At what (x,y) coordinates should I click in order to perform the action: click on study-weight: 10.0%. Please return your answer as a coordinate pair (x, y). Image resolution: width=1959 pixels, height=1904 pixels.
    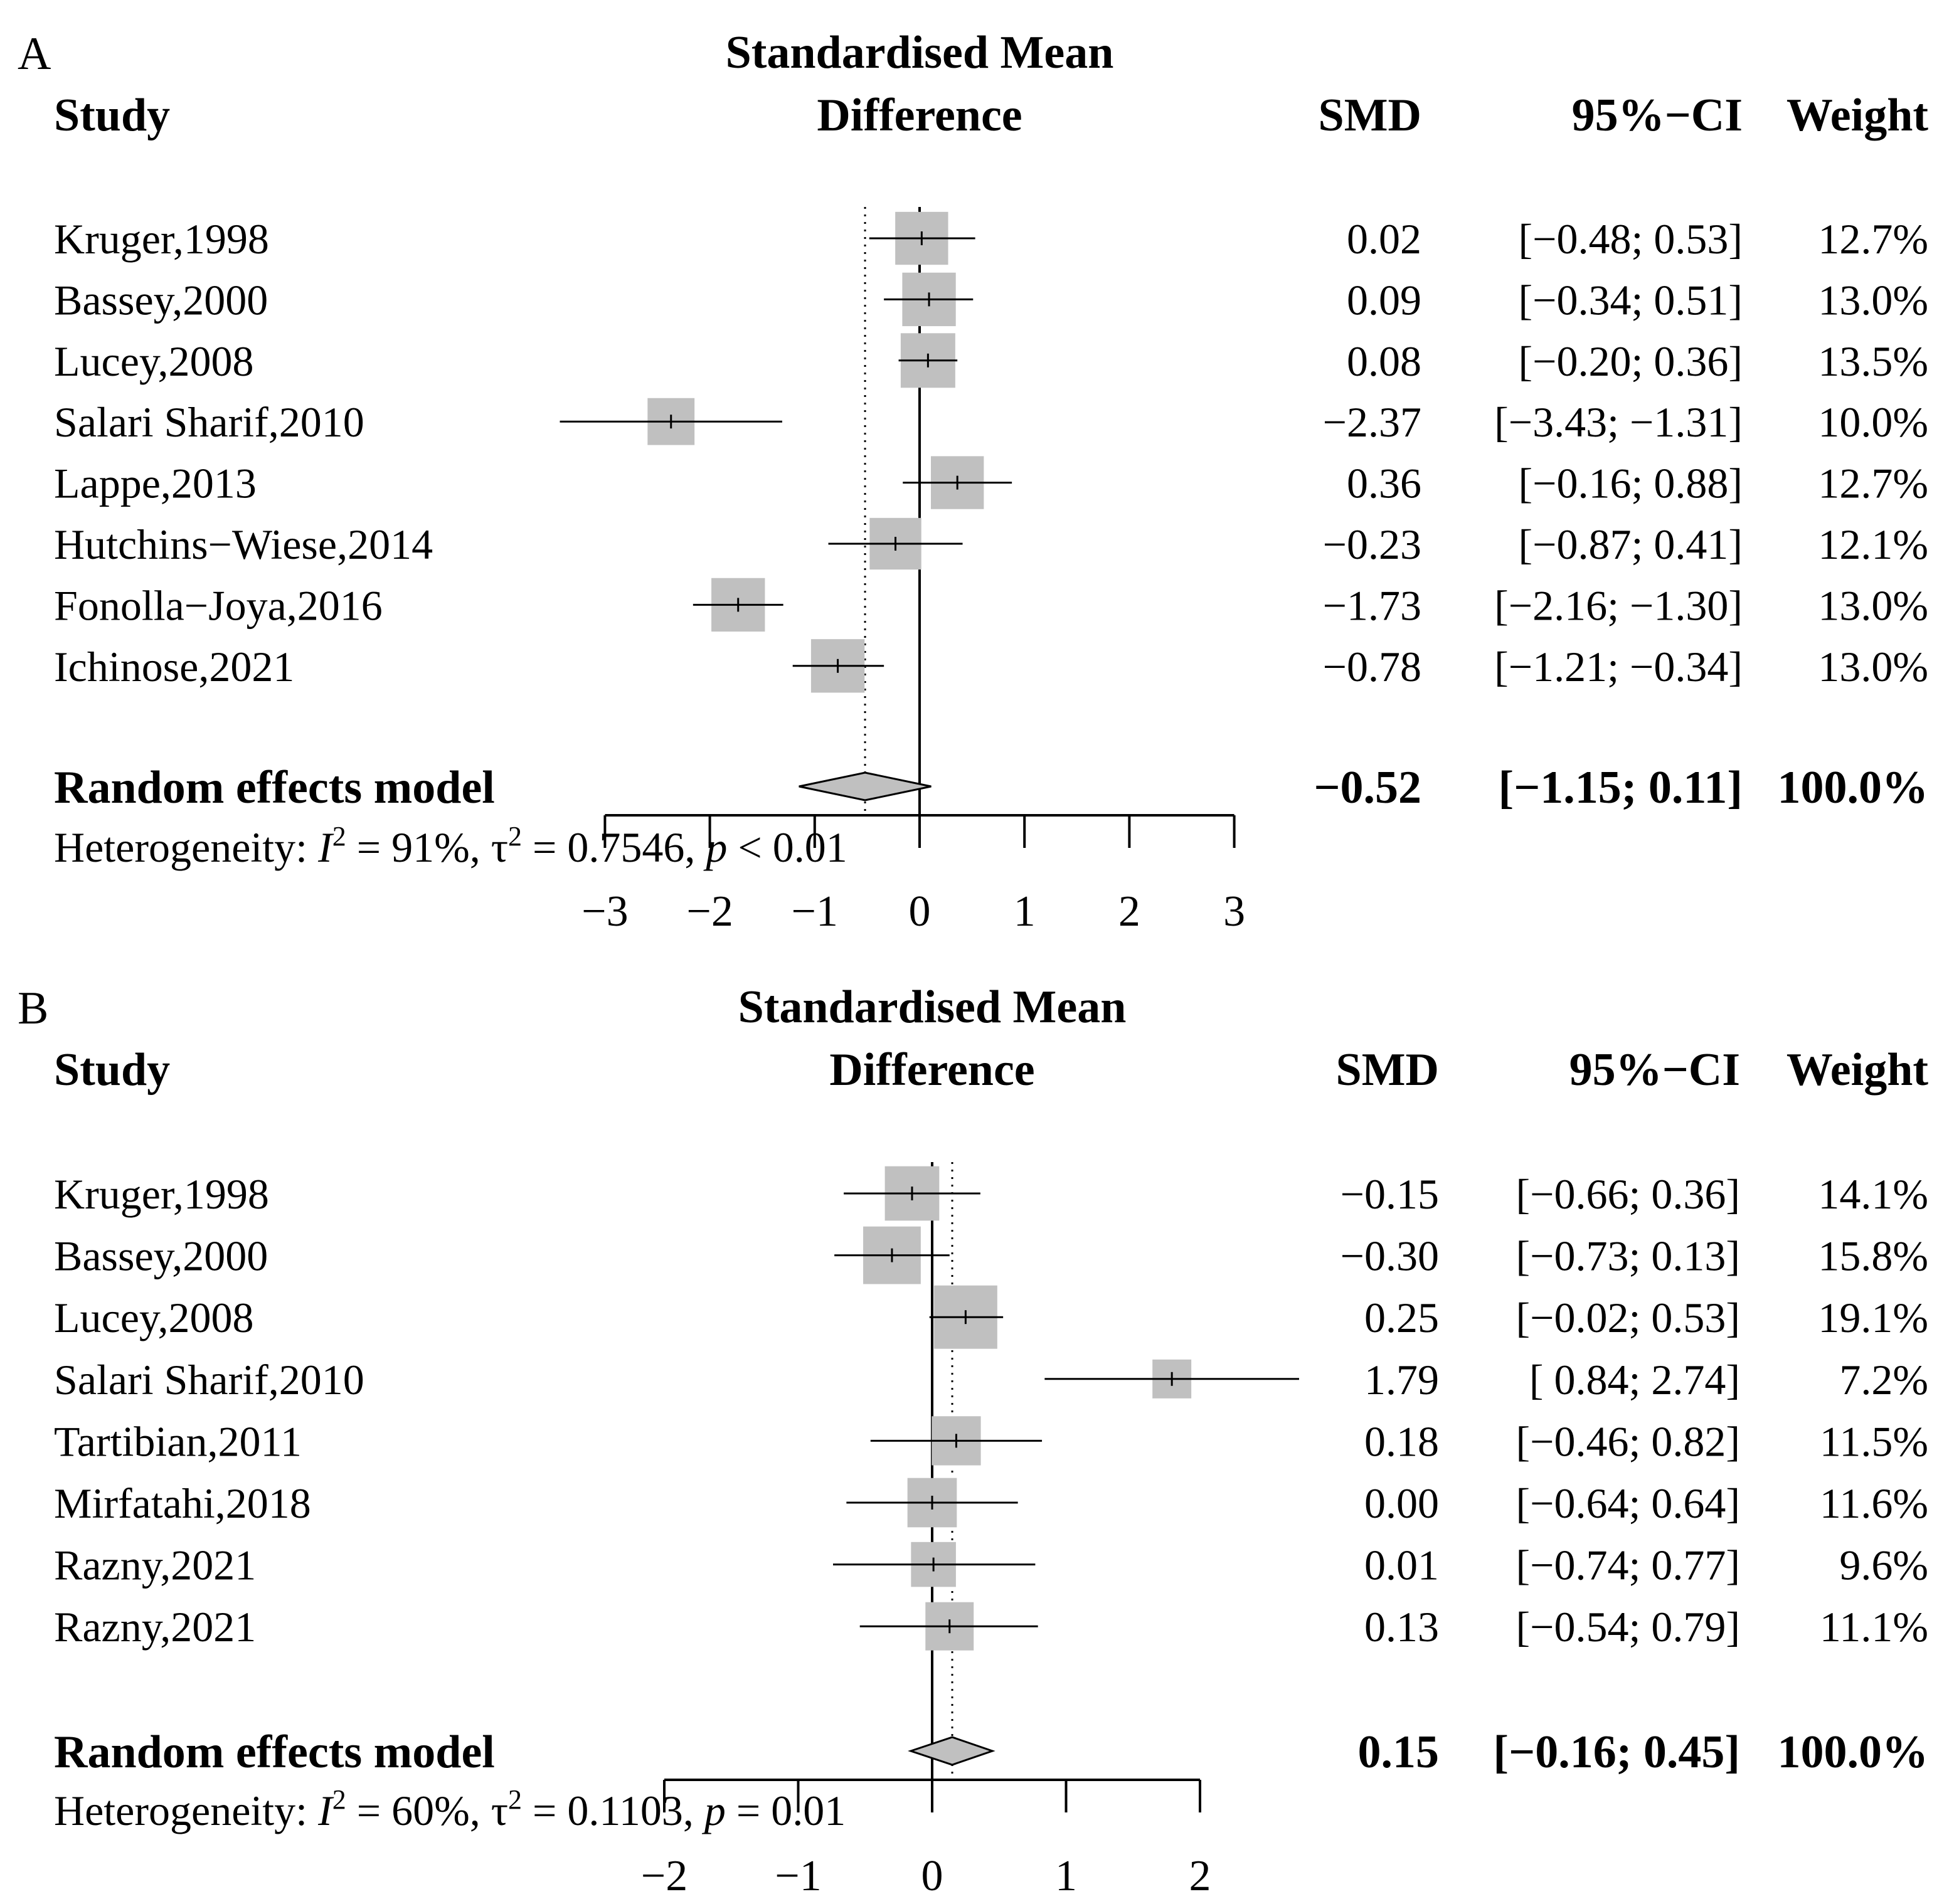
    Looking at the image, I should click on (1873, 422).